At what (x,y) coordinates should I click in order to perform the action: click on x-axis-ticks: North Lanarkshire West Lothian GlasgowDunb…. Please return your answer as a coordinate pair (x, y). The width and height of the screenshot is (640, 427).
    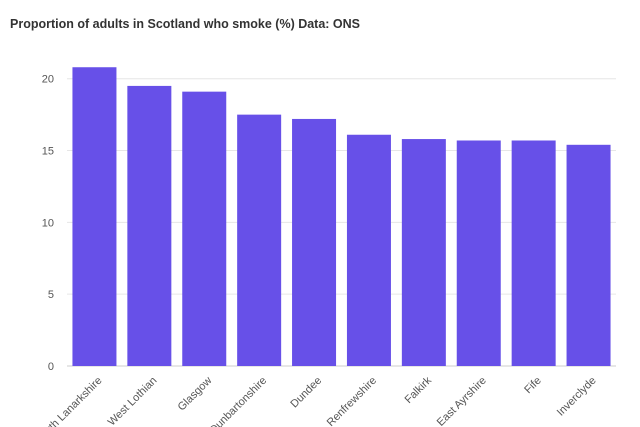
    Looking at the image, I should click on (316, 400).